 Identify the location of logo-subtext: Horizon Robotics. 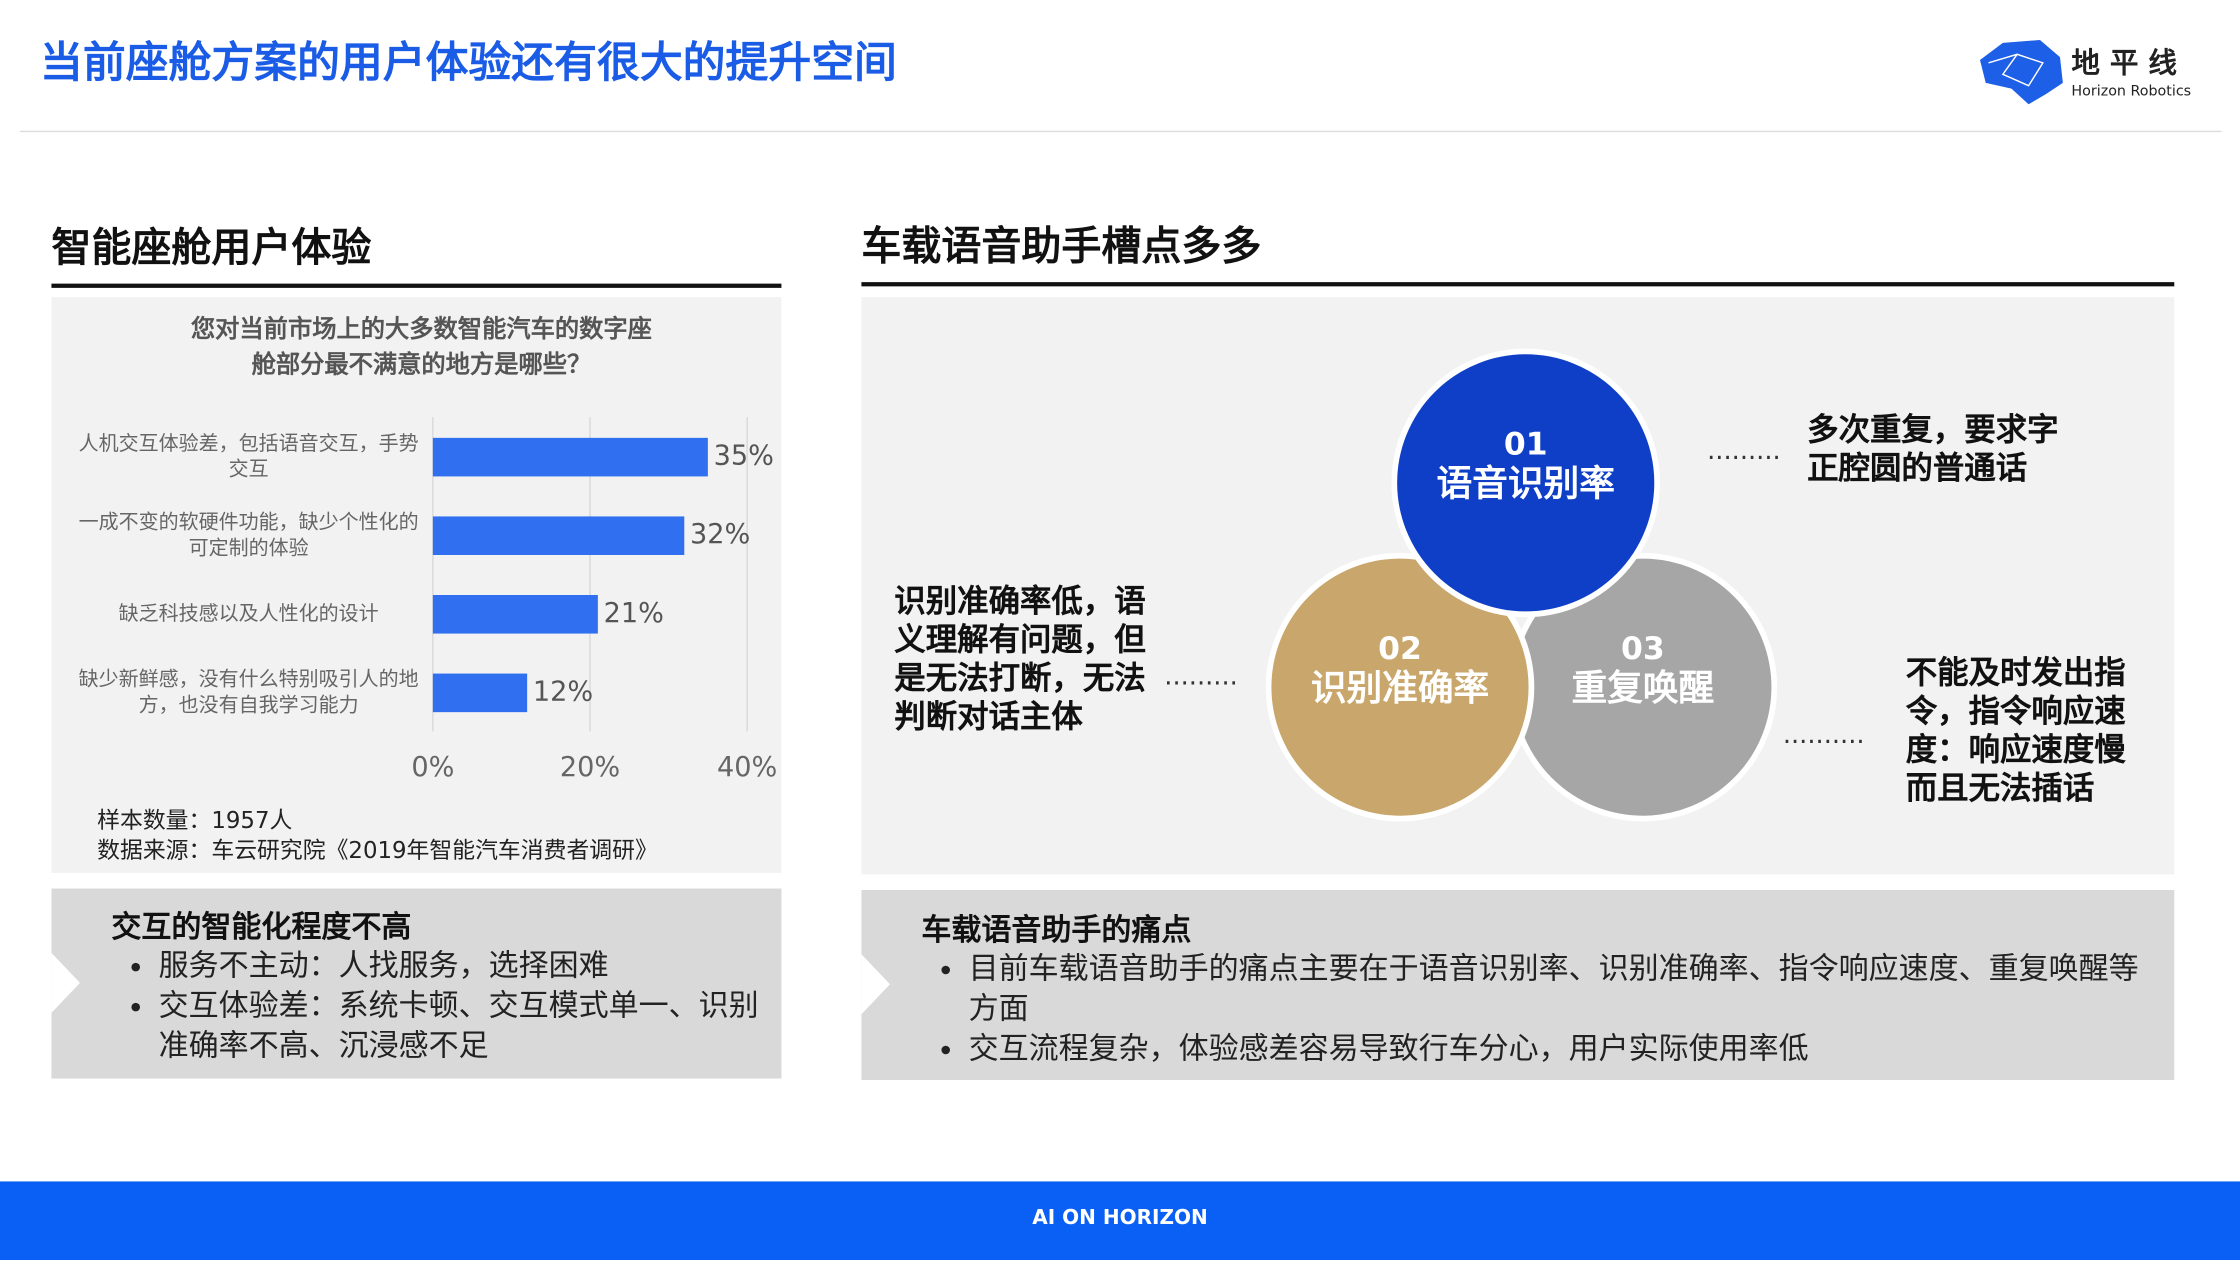
(2131, 91).